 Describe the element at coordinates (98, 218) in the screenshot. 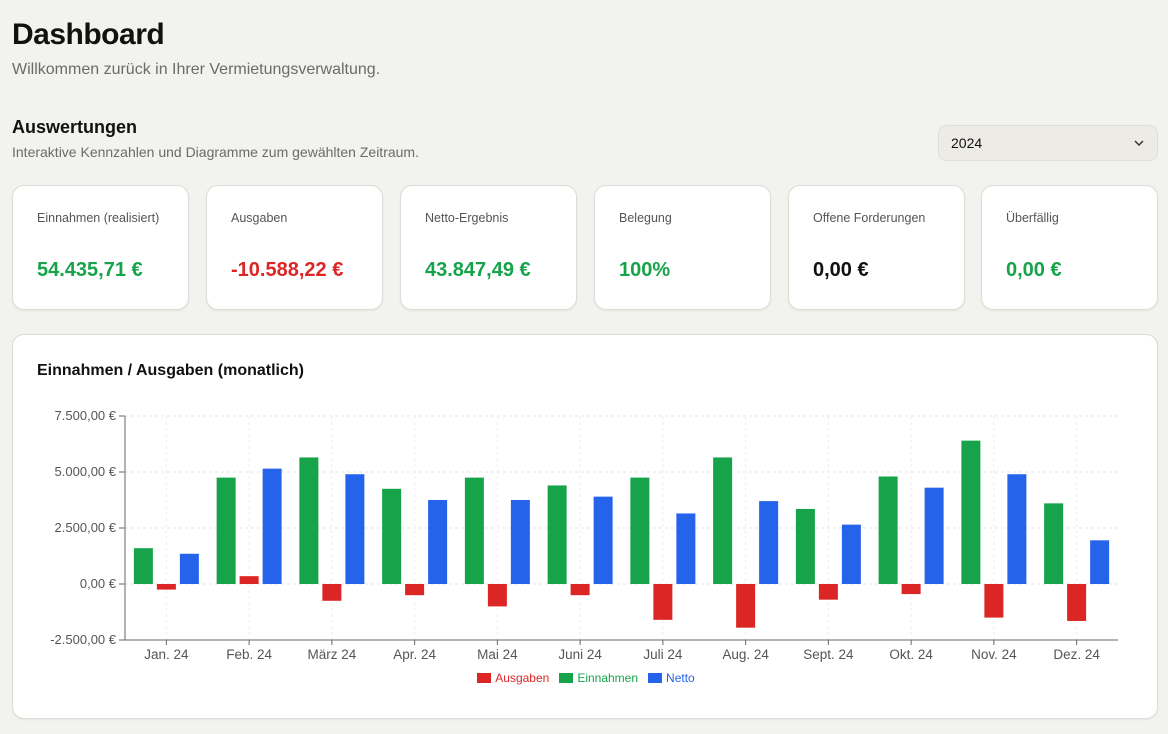

I see `kpi-label: Einnahmen (realisiert)` at that location.